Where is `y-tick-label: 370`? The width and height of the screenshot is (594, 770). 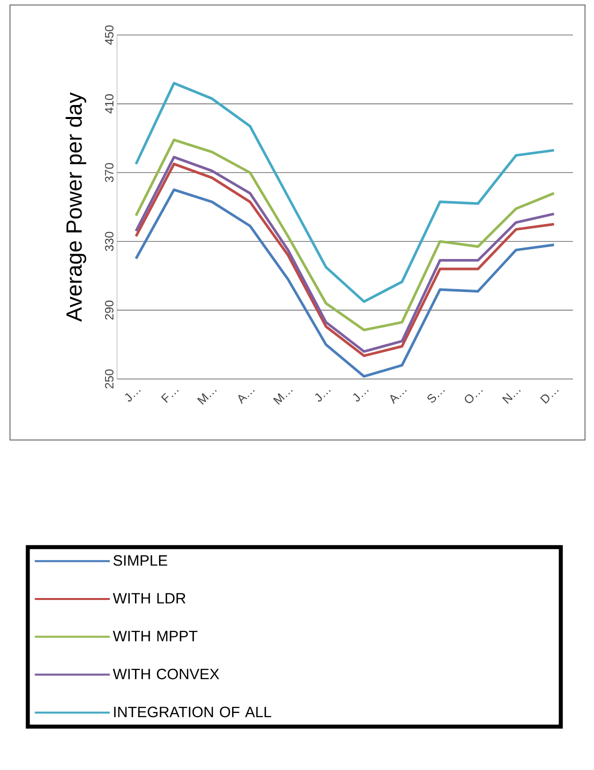 y-tick-label: 370 is located at coordinates (109, 172).